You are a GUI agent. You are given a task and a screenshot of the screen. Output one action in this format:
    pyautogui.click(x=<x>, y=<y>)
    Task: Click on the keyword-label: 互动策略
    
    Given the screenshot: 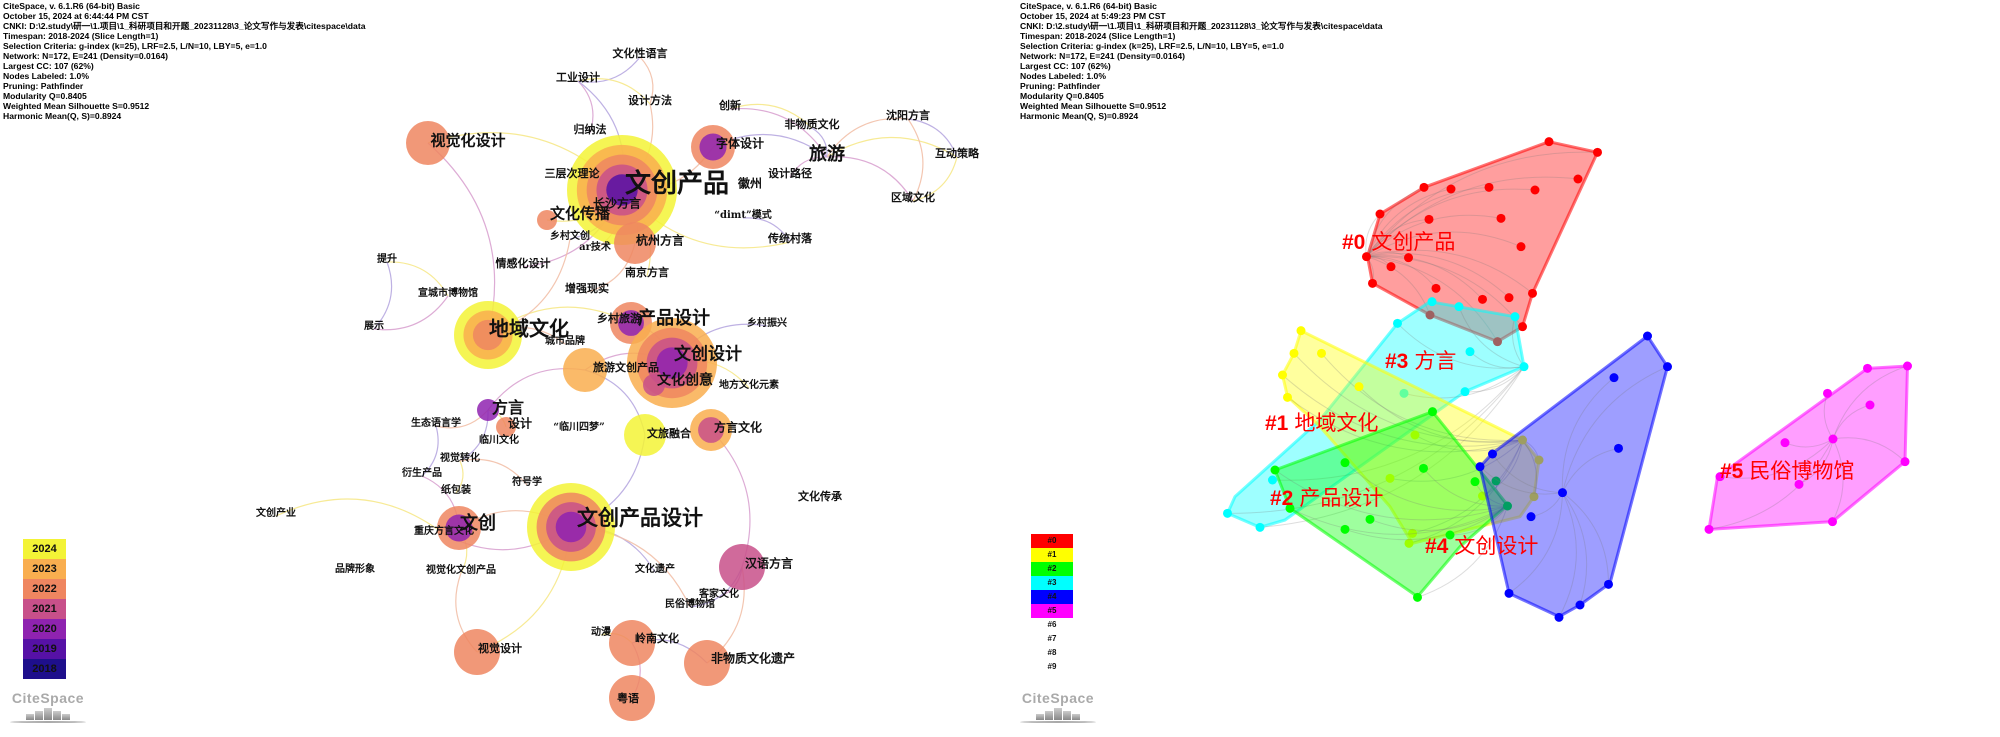 What is the action you would take?
    pyautogui.click(x=957, y=153)
    